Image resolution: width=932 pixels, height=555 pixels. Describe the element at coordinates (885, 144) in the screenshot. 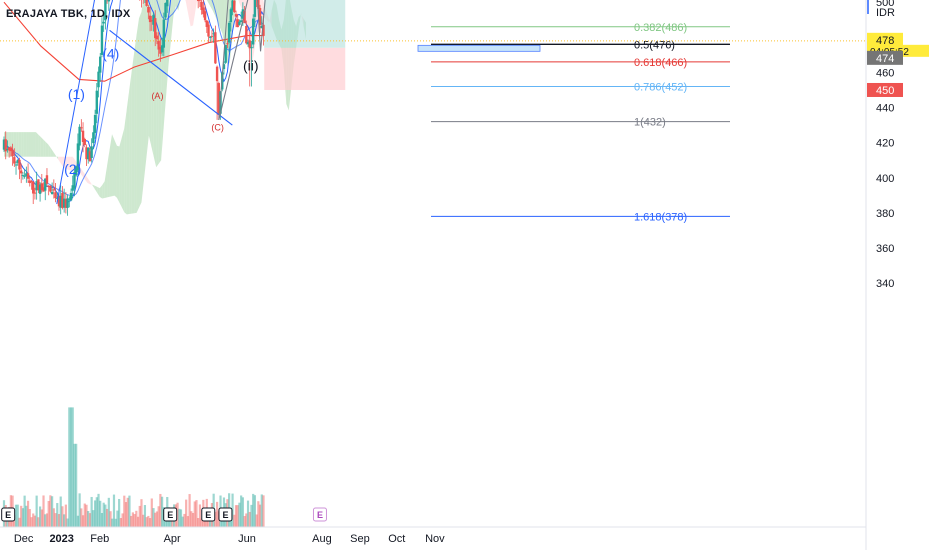

I see `price-tick-label: 420` at that location.